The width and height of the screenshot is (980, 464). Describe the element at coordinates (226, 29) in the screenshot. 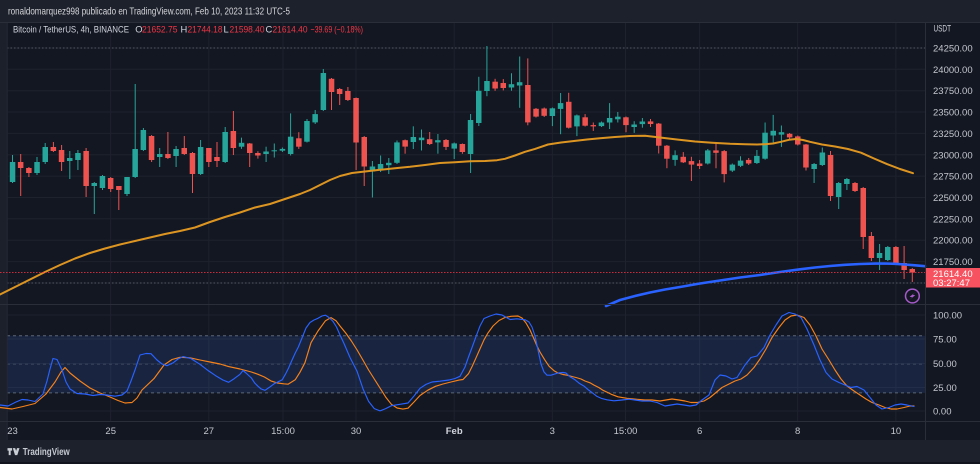

I see `svg-text: L` at that location.